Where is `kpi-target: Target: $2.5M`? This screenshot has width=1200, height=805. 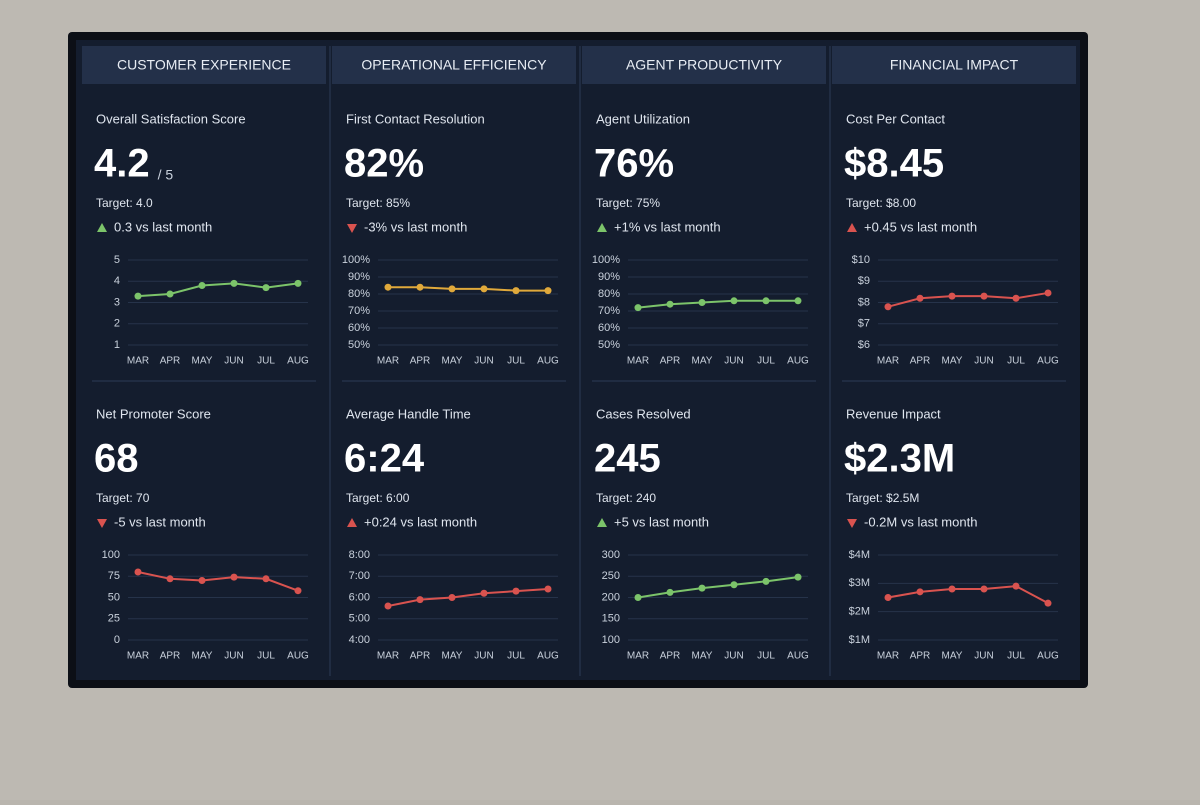 kpi-target: Target: $2.5M is located at coordinates (882, 498).